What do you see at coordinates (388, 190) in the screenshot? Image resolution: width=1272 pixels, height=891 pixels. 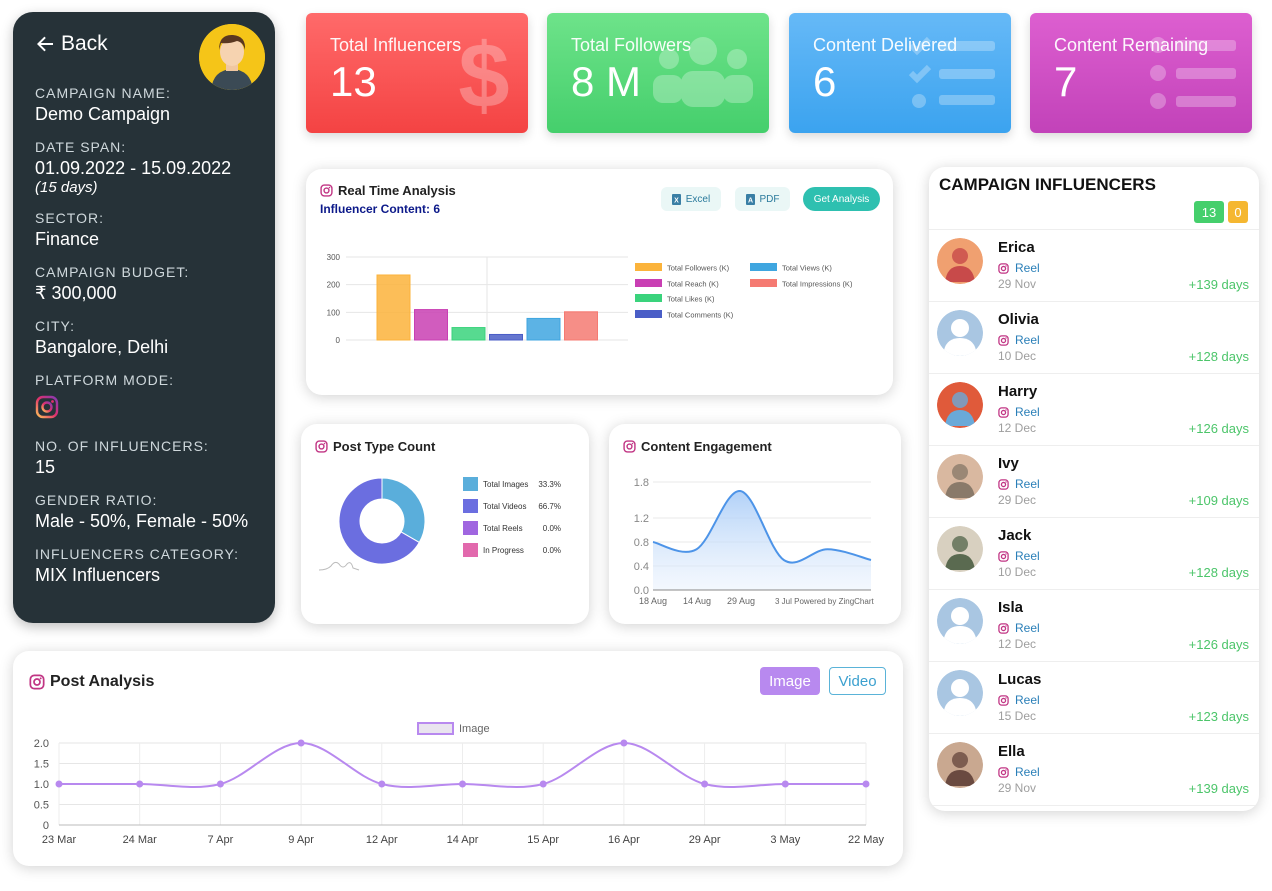 I see `realtime-title: Real Time Analysis` at bounding box center [388, 190].